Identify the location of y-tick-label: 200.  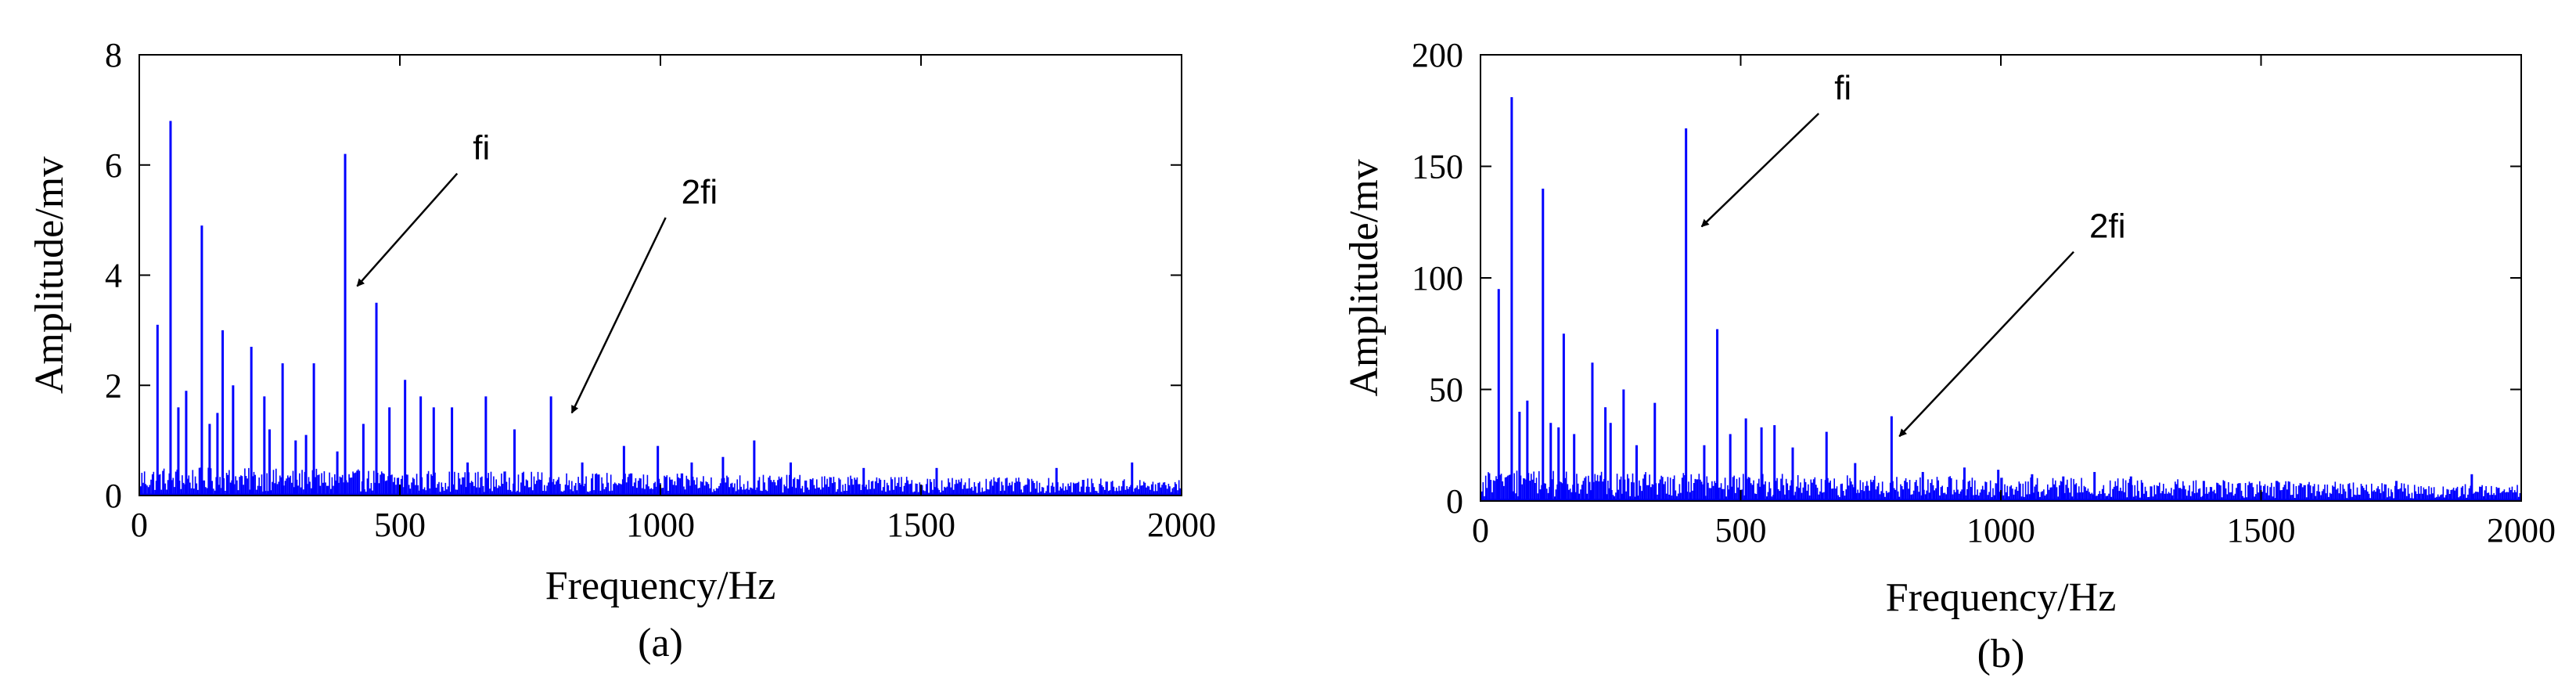
(1437, 55).